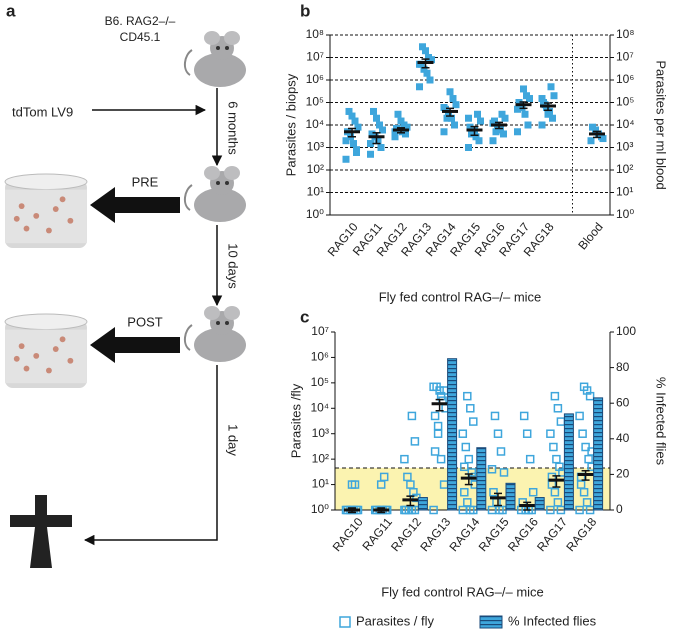  Describe the element at coordinates (319, 407) in the screenshot. I see `y-tick-label: 10⁴` at that location.